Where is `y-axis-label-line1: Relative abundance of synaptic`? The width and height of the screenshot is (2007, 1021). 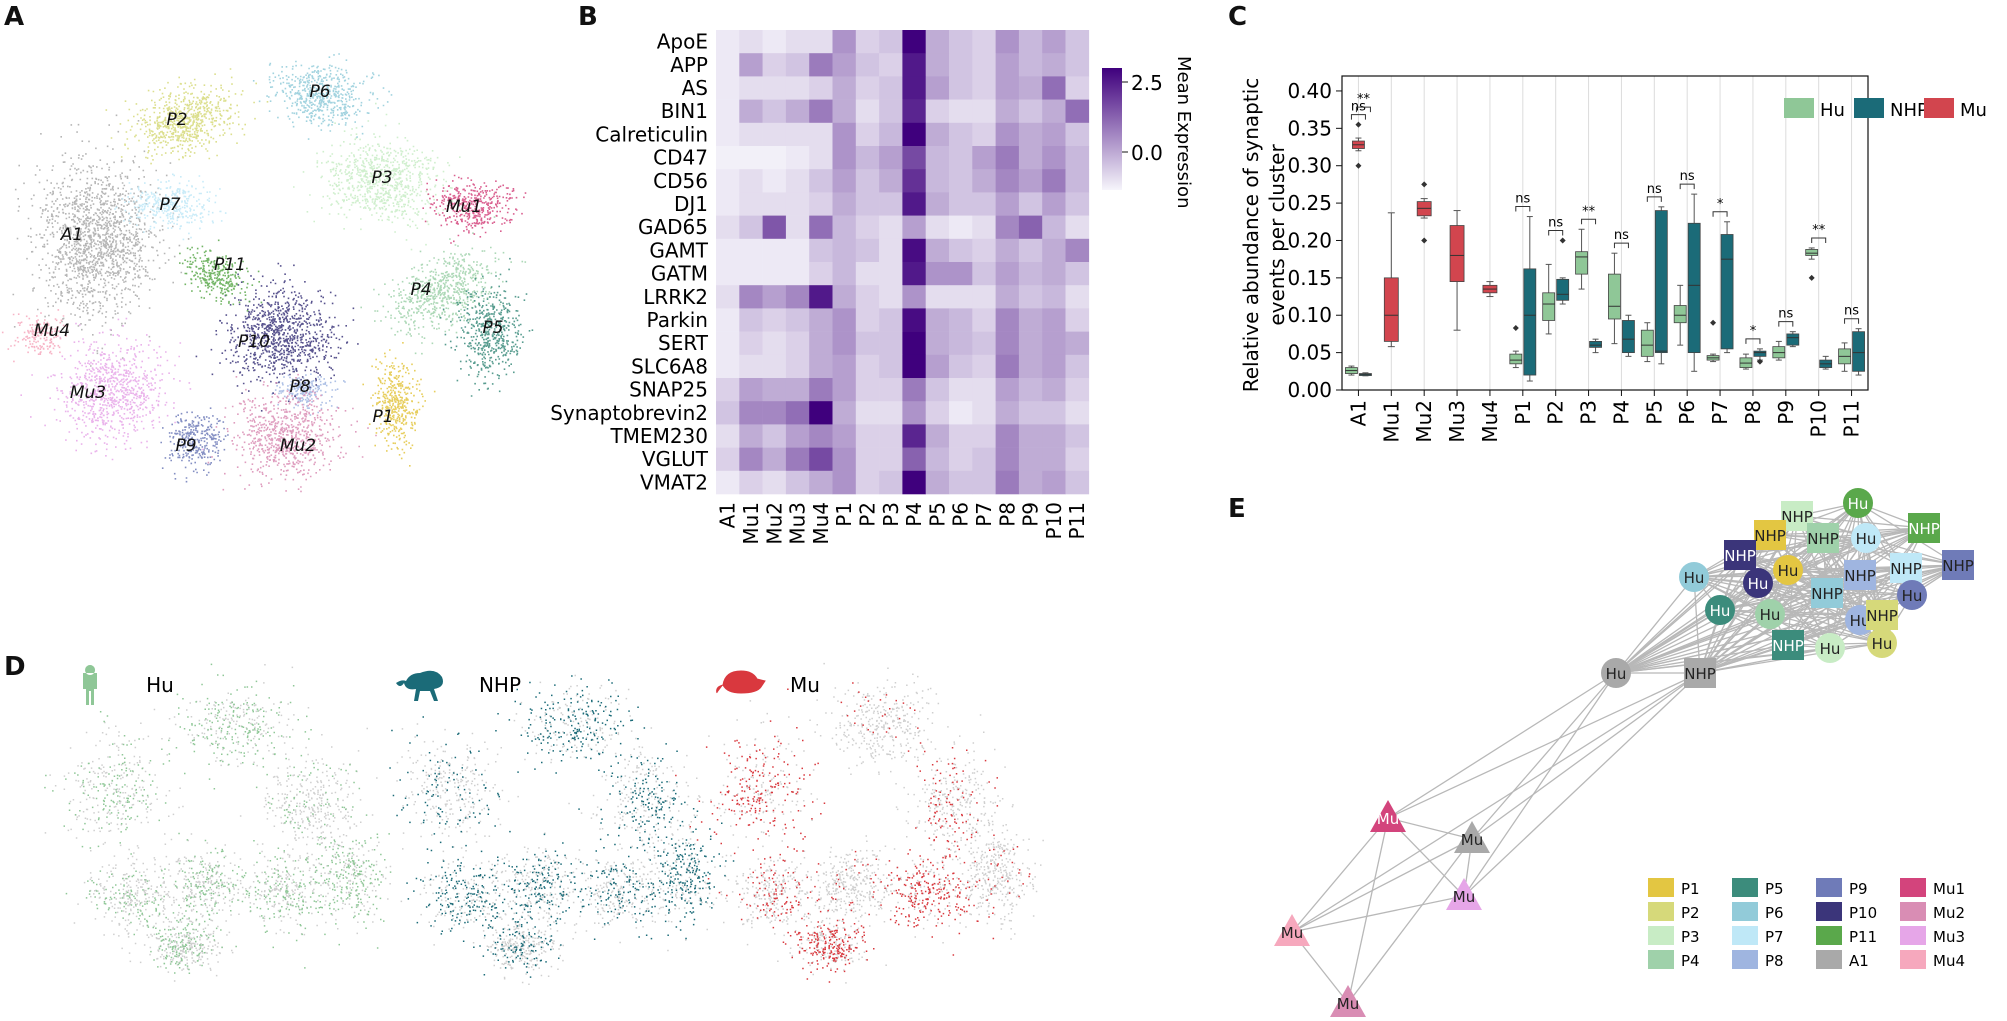 y-axis-label-line1: Relative abundance of synaptic is located at coordinates (1251, 235).